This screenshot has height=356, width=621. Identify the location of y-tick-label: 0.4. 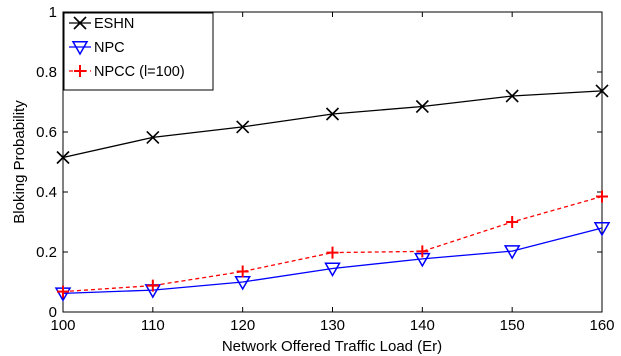
(46, 192).